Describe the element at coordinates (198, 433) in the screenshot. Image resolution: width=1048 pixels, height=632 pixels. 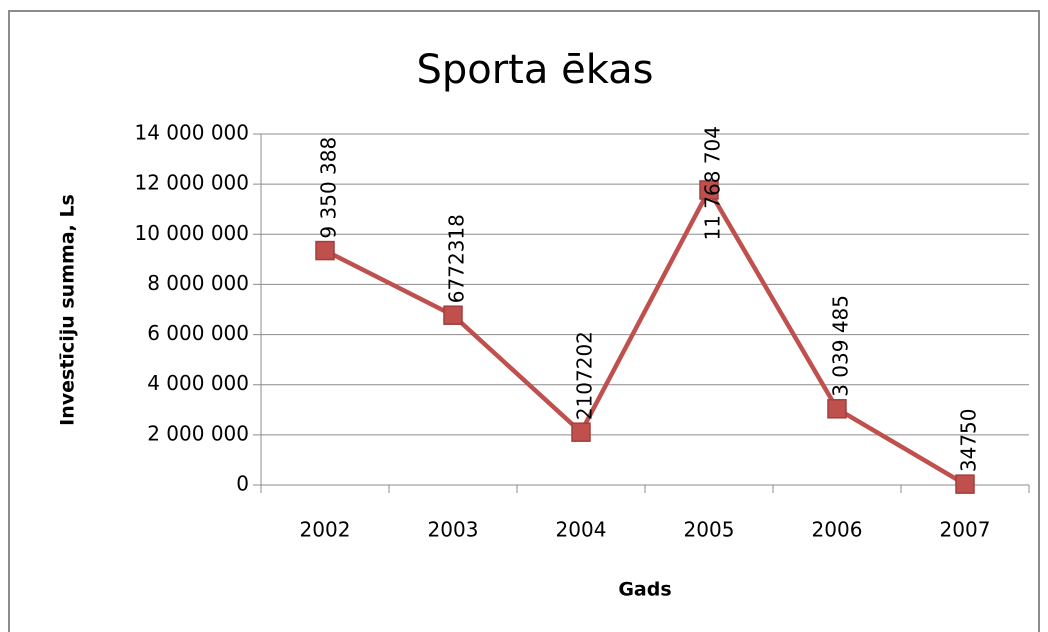
I see `y-tick-label: 2 000 000` at that location.